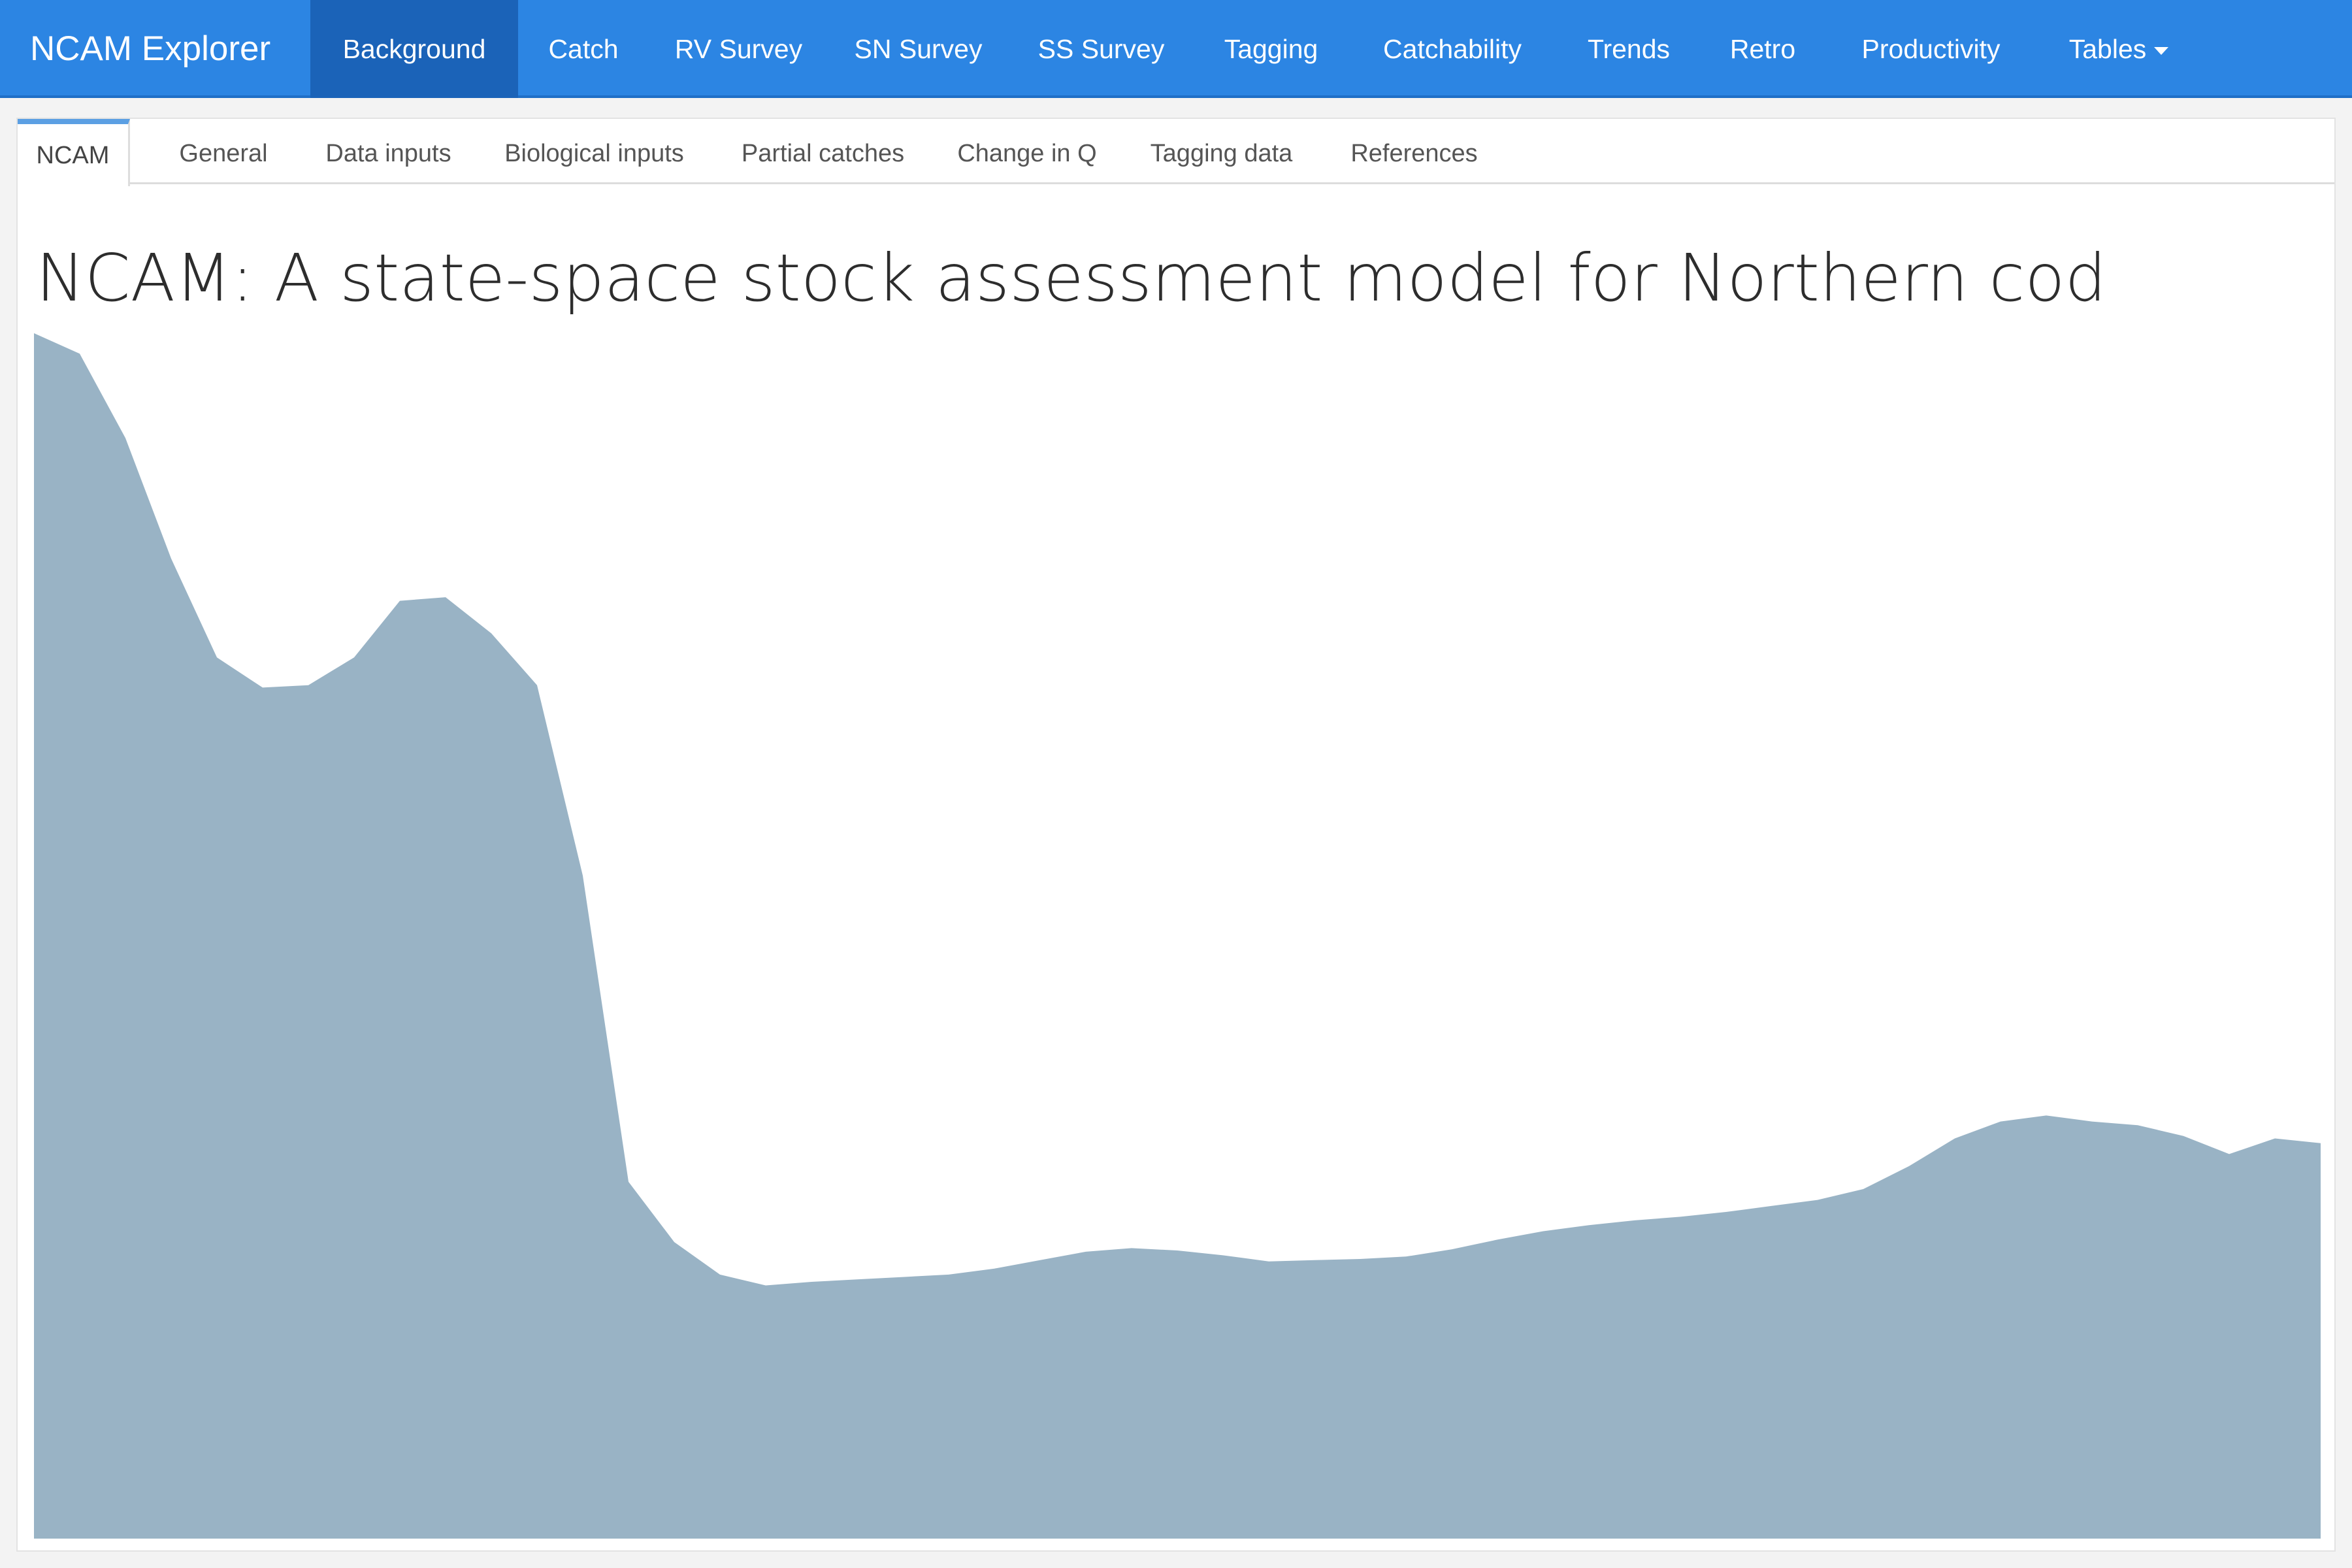 The width and height of the screenshot is (2352, 1568). Describe the element at coordinates (594, 153) in the screenshot. I see `tab-biological-inputs: Biological inputs` at that location.